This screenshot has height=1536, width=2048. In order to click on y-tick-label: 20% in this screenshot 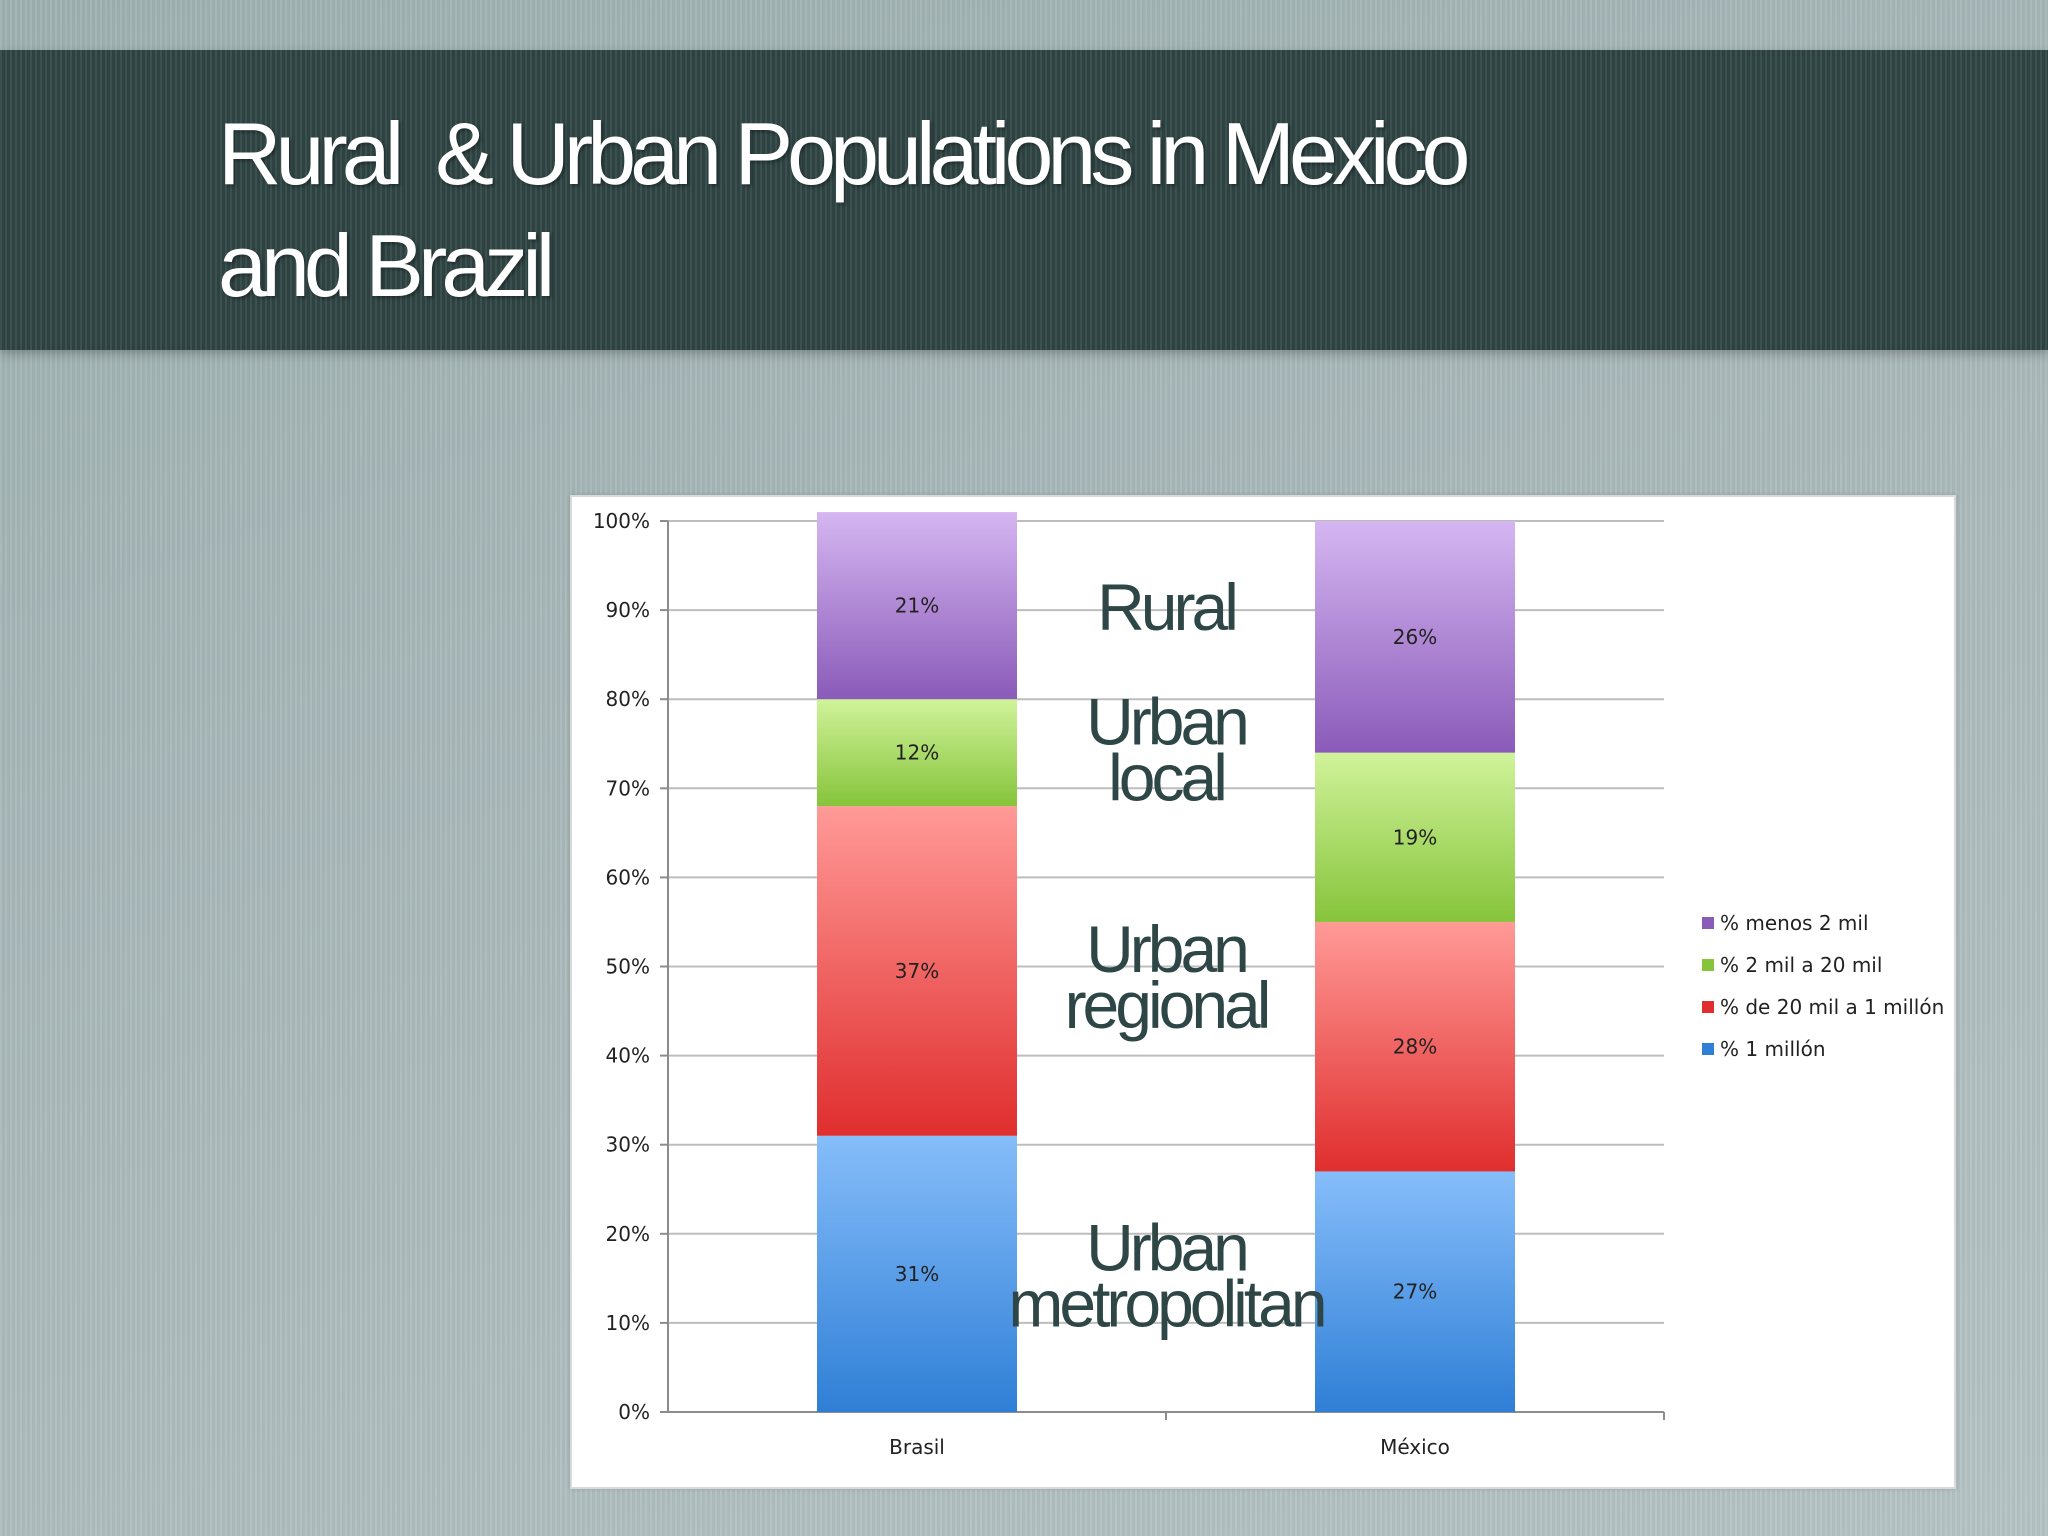, I will do `click(628, 1234)`.